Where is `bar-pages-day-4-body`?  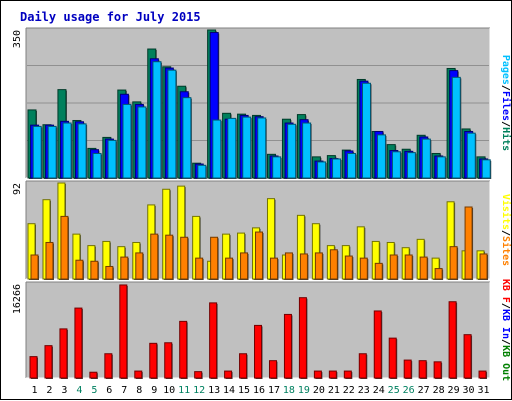 bar-pages-day-4-body is located at coordinates (82, 151).